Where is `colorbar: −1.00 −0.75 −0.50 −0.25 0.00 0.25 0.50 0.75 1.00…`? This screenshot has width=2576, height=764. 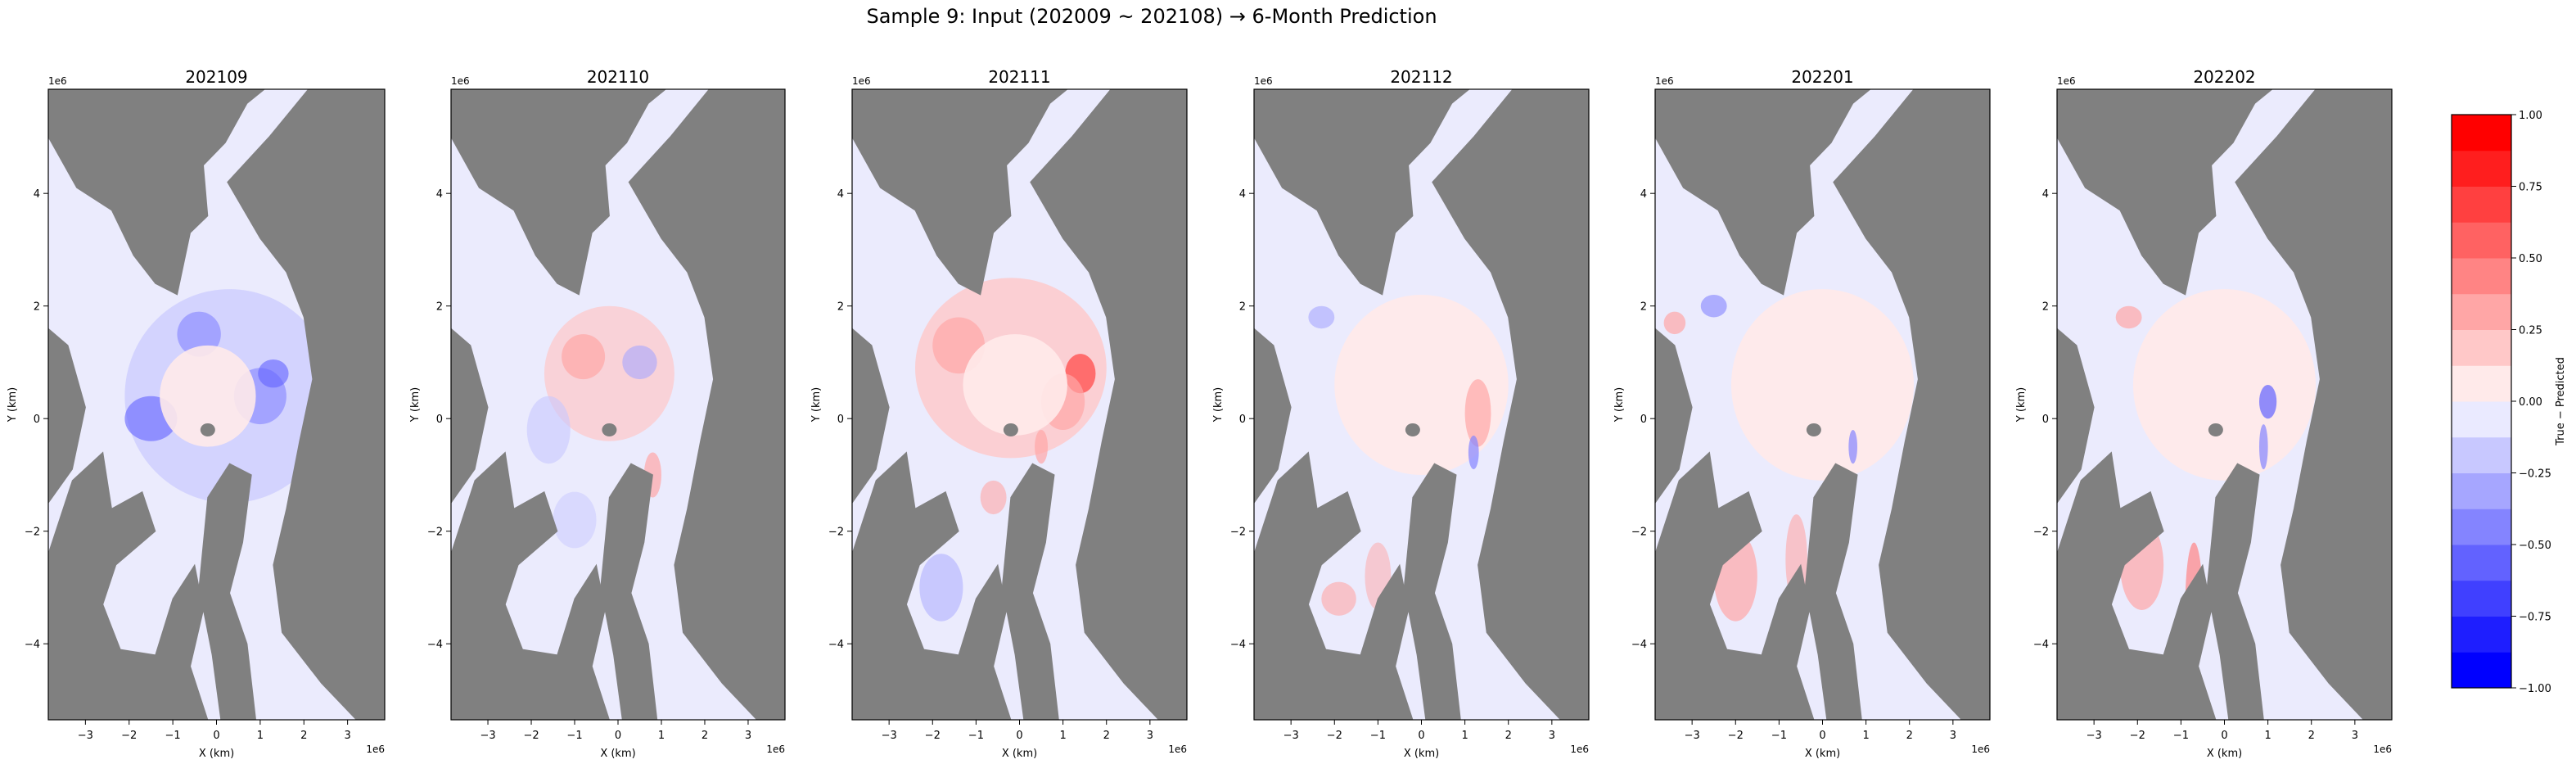
colorbar: −1.00 −0.75 −0.50 −0.25 0.00 0.25 0.50 0.75 1.00… is located at coordinates (2509, 402).